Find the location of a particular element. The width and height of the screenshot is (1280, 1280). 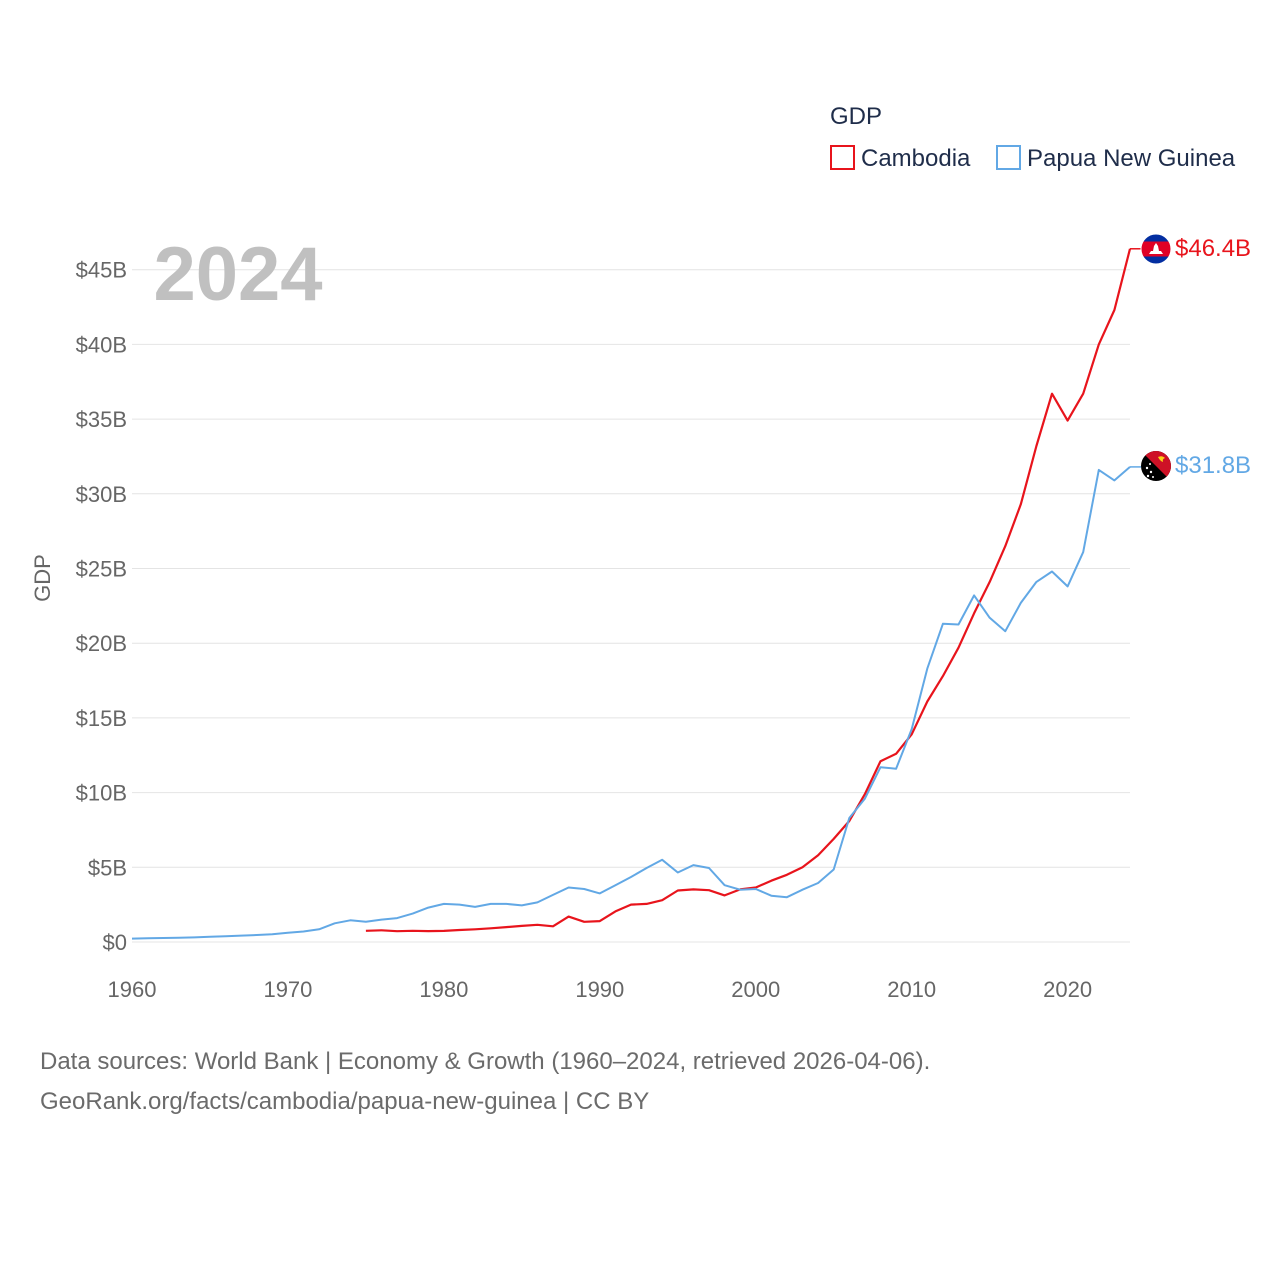

y-tick-label: $5B is located at coordinates (107, 867).